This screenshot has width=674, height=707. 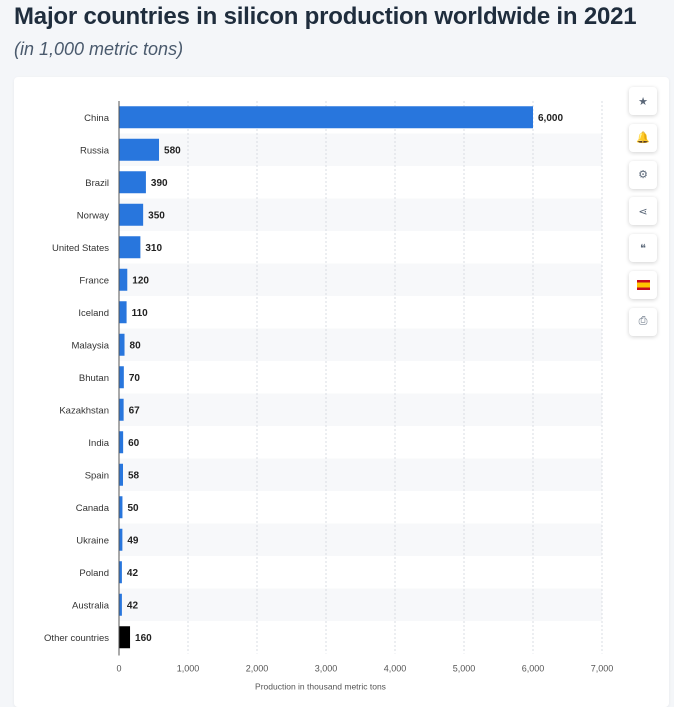 What do you see at coordinates (97, 118) in the screenshot?
I see `category-label: China` at bounding box center [97, 118].